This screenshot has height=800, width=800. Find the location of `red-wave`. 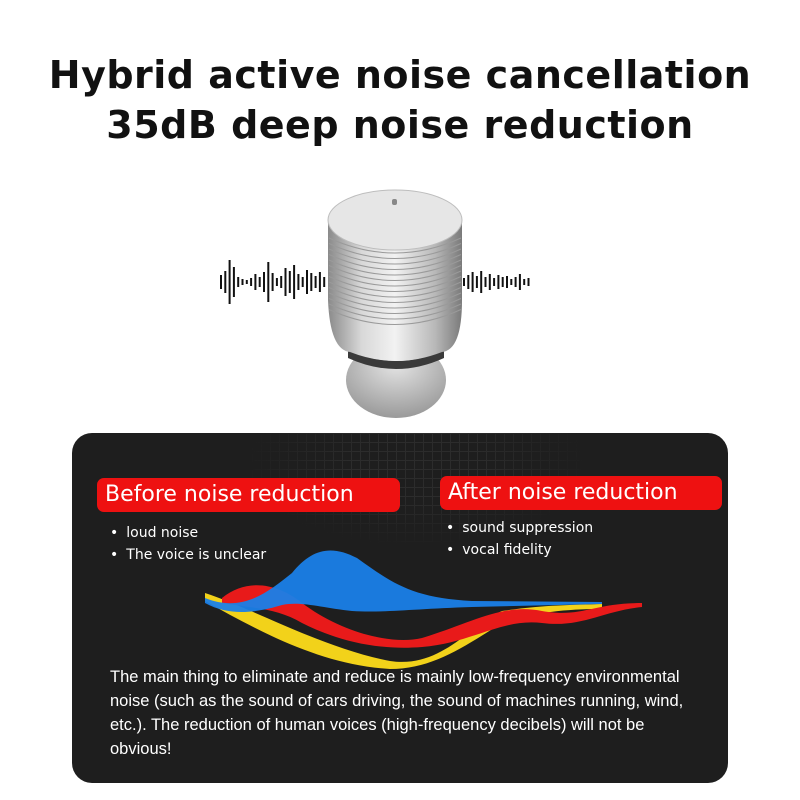

red-wave is located at coordinates (432, 616).